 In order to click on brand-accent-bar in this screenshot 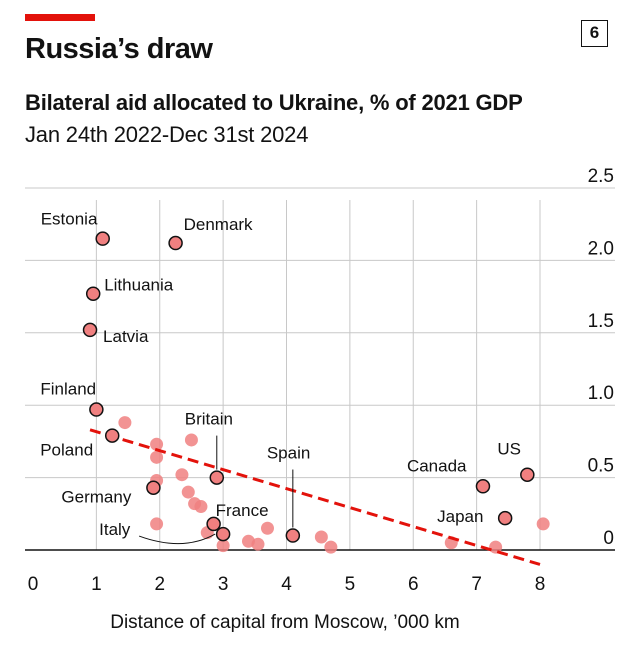, I will do `click(60, 17)`.